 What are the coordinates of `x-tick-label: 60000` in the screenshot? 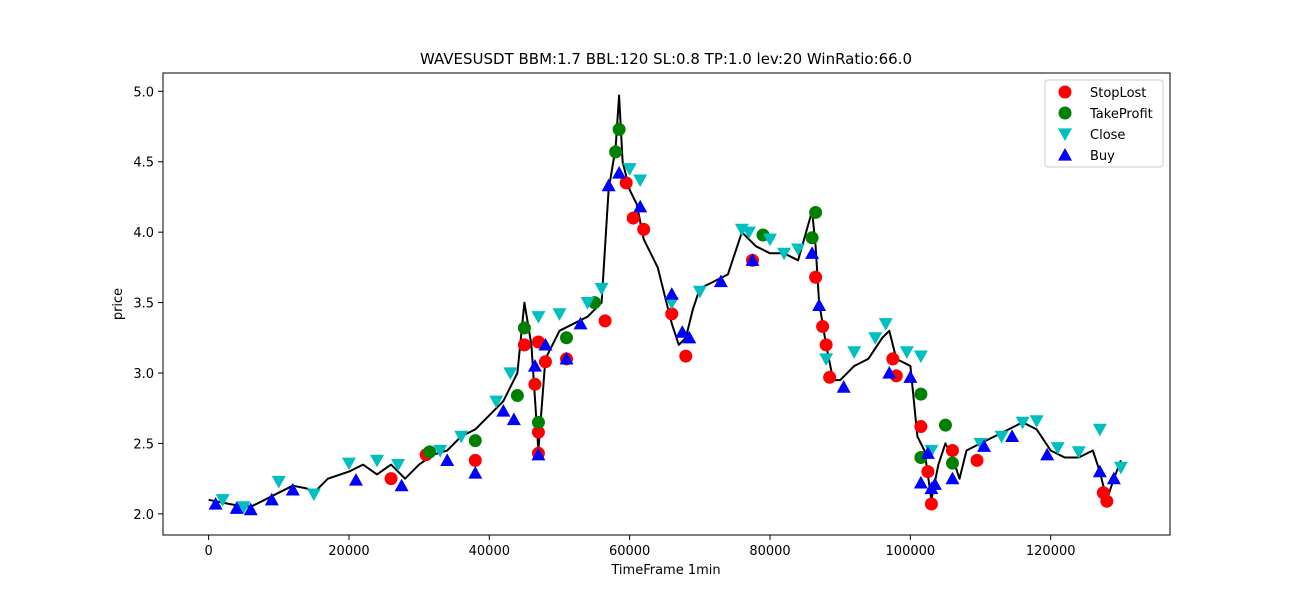 It's located at (629, 551).